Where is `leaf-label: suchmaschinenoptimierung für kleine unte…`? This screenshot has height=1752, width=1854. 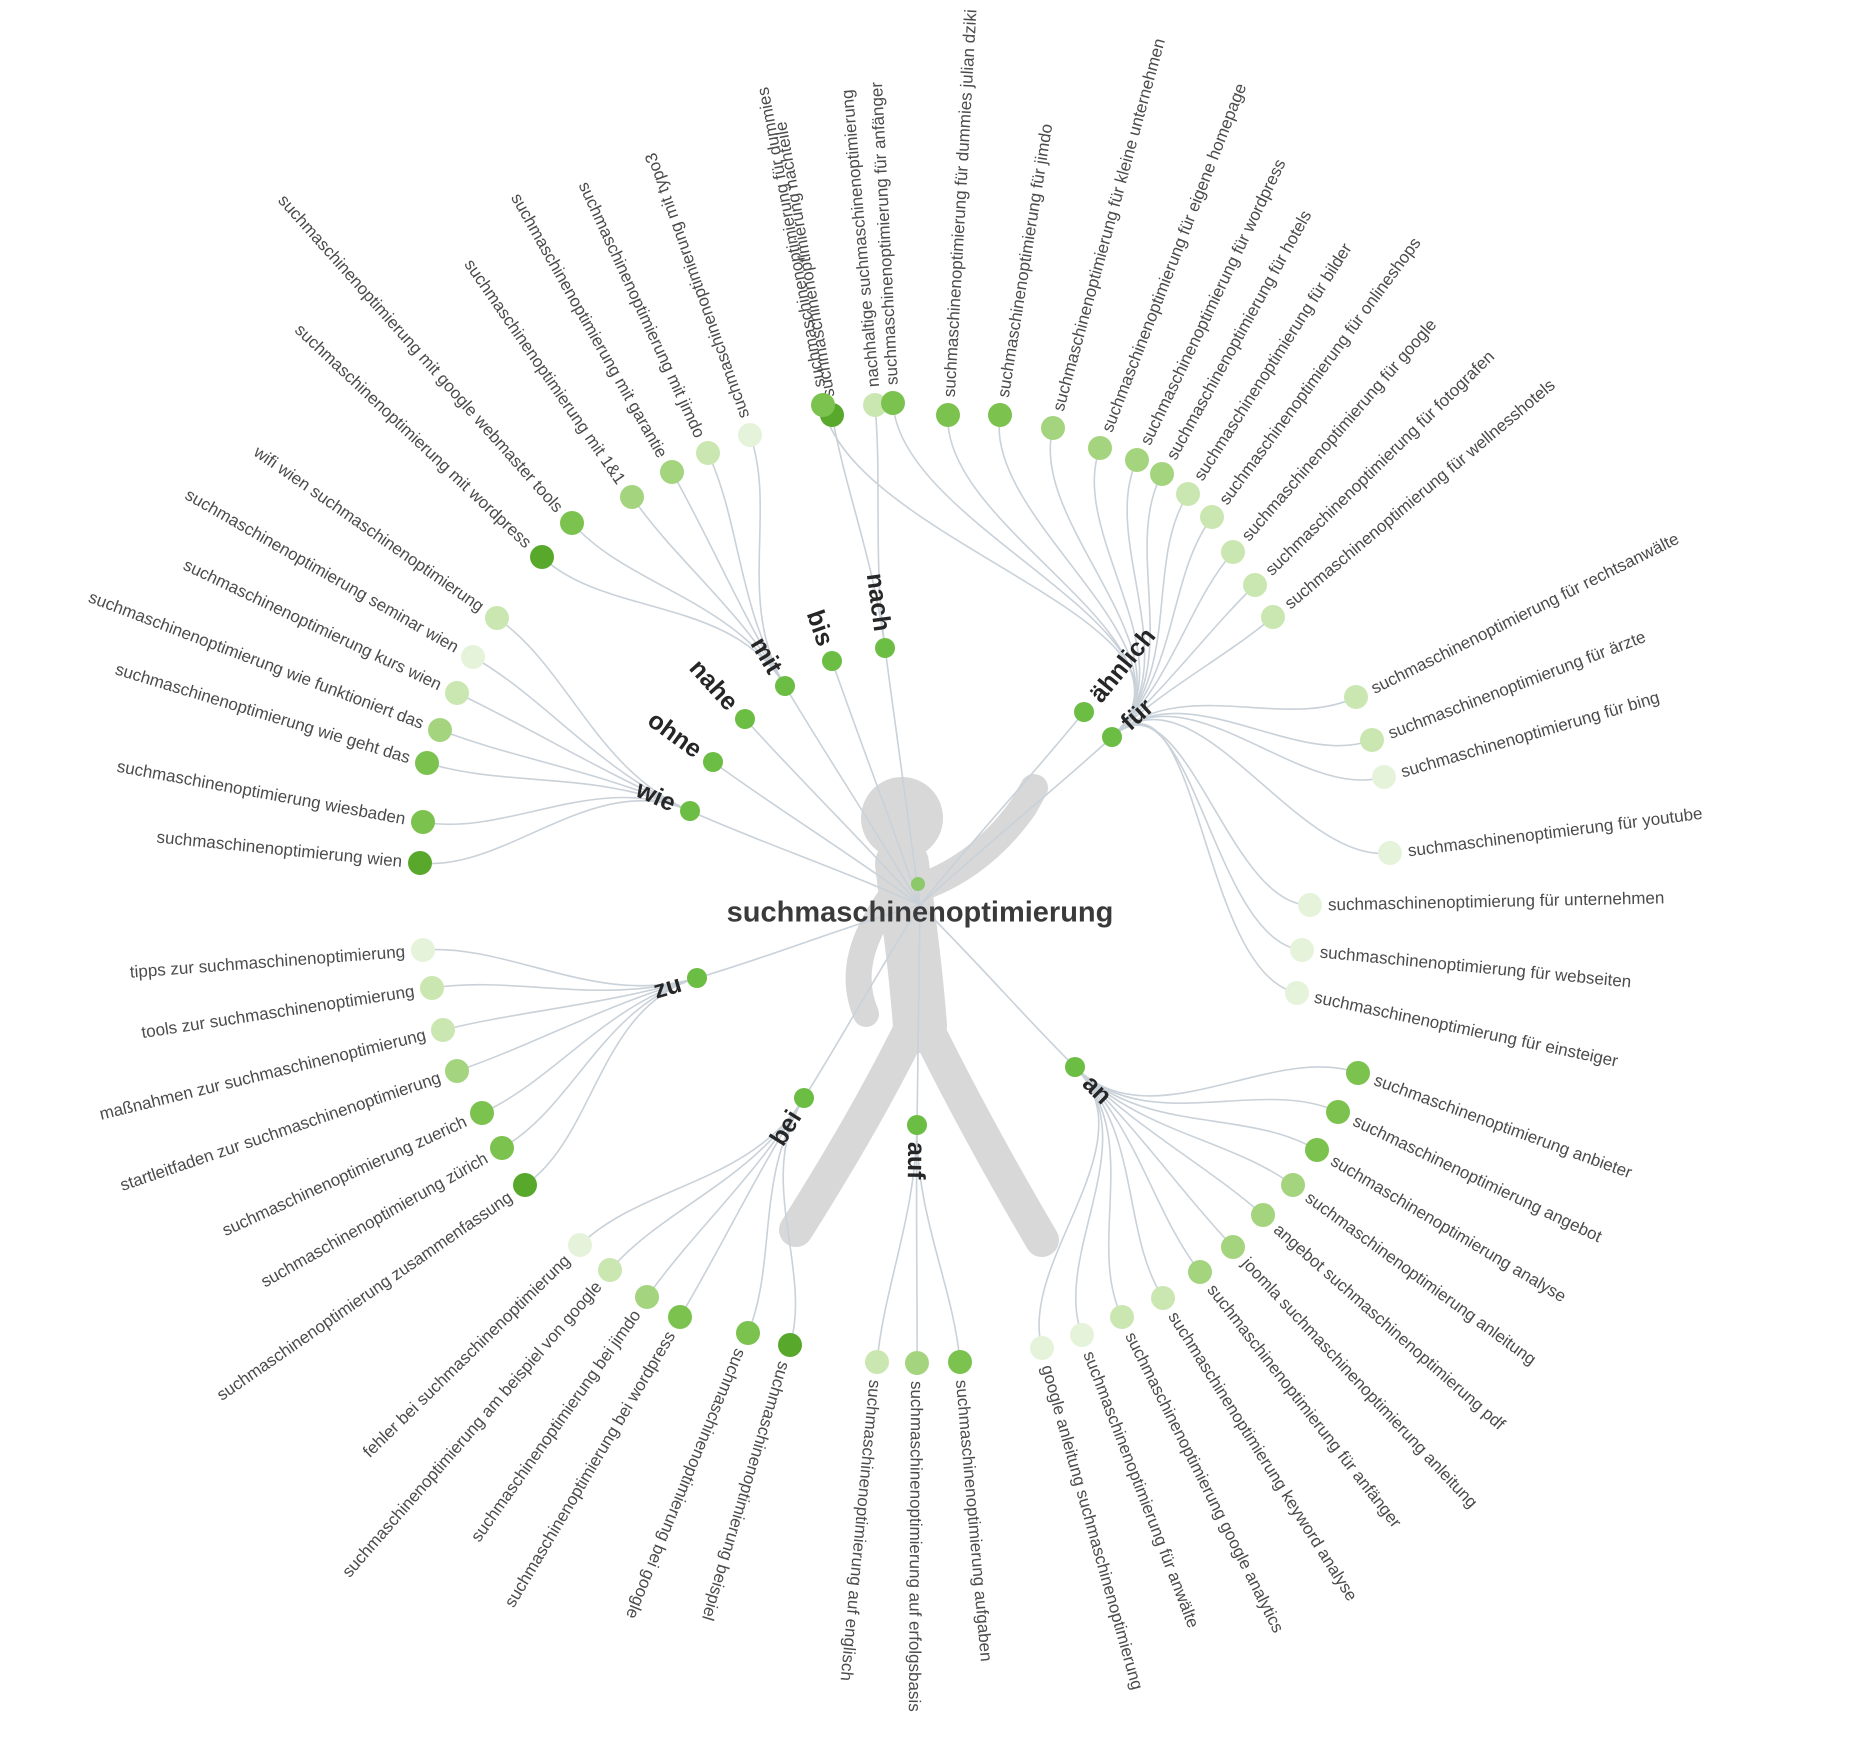
leaf-label: suchmaschinenoptimierung für kleine unte… is located at coordinates (1109, 224).